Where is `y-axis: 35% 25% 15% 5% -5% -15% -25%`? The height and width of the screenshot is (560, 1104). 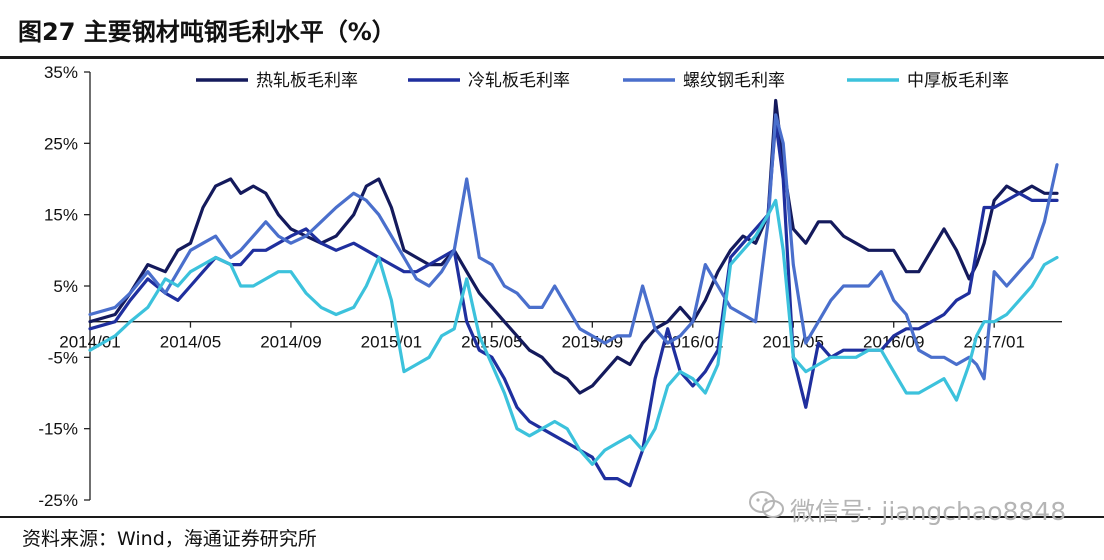 y-axis: 35% 25% 15% 5% -5% -15% -25% is located at coordinates (64, 286).